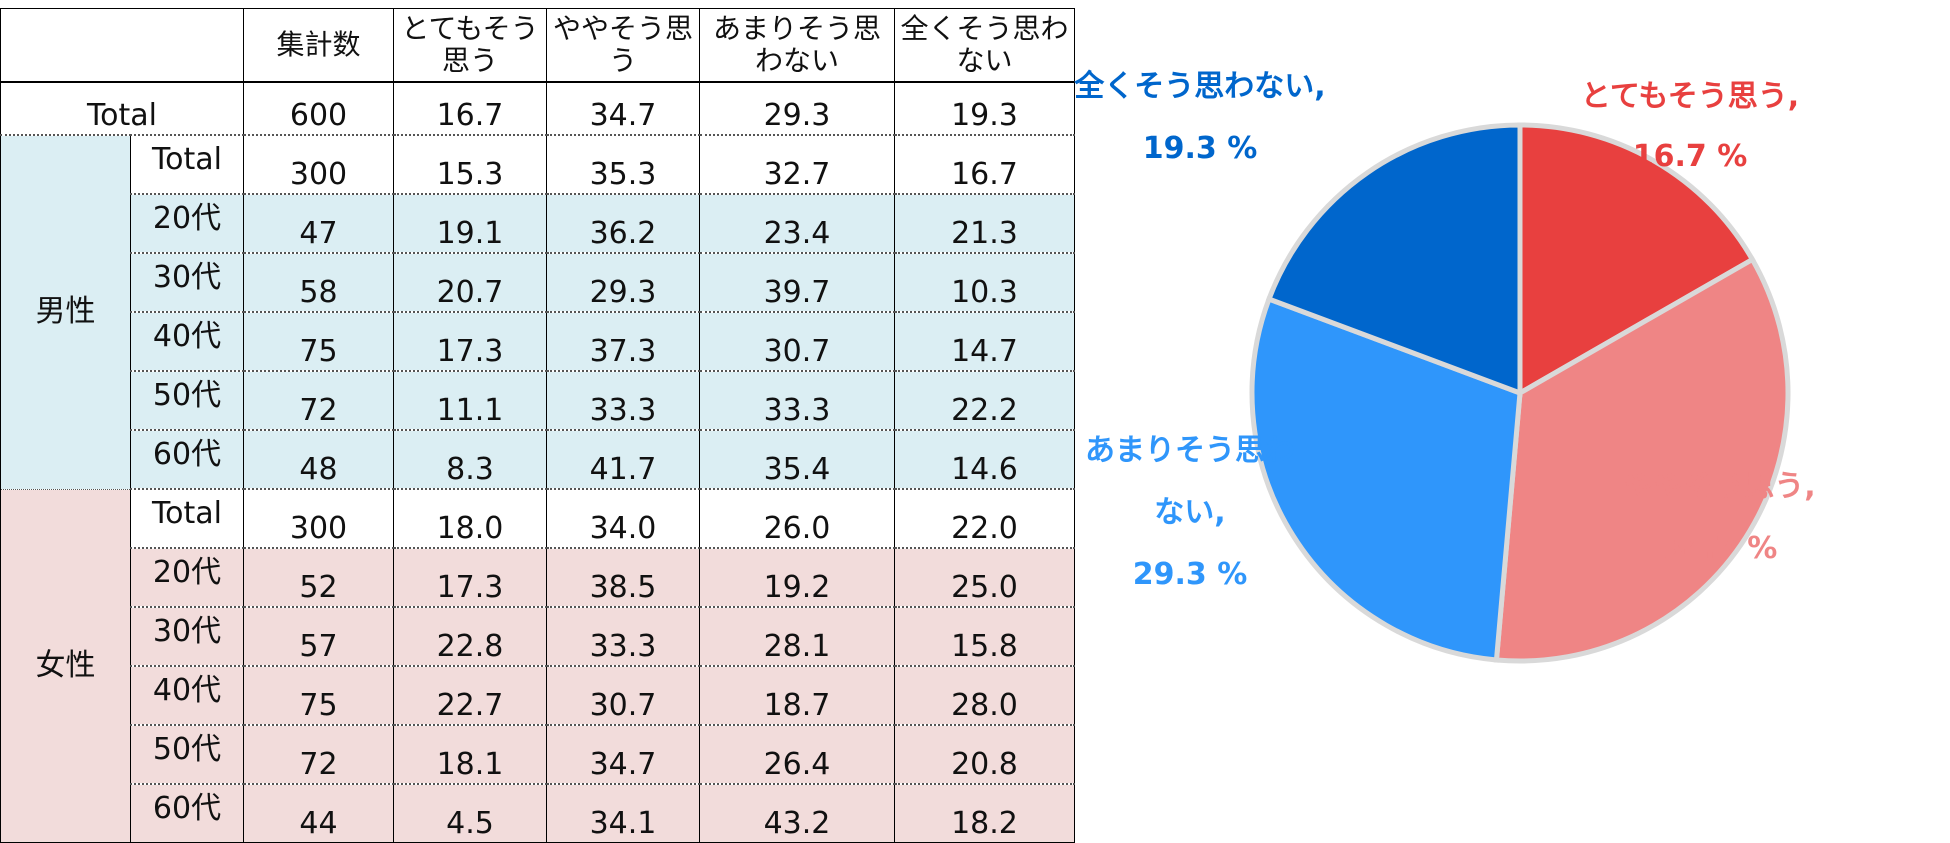 Image resolution: width=1950 pixels, height=843 pixels. What do you see at coordinates (623, 578) in the screenshot?
I see `cell-somewhat-agree: 38.5` at bounding box center [623, 578].